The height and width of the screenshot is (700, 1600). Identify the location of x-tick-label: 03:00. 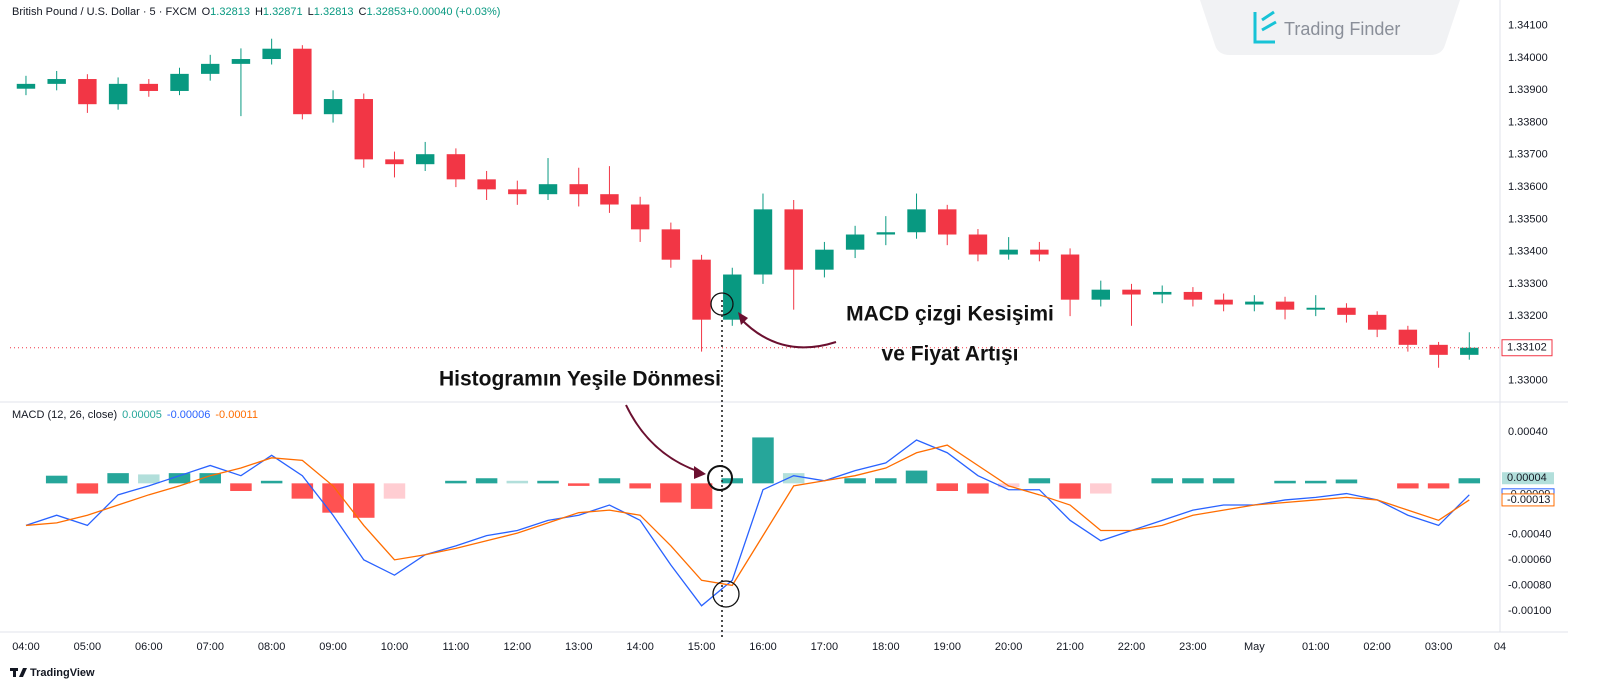
(1439, 647).